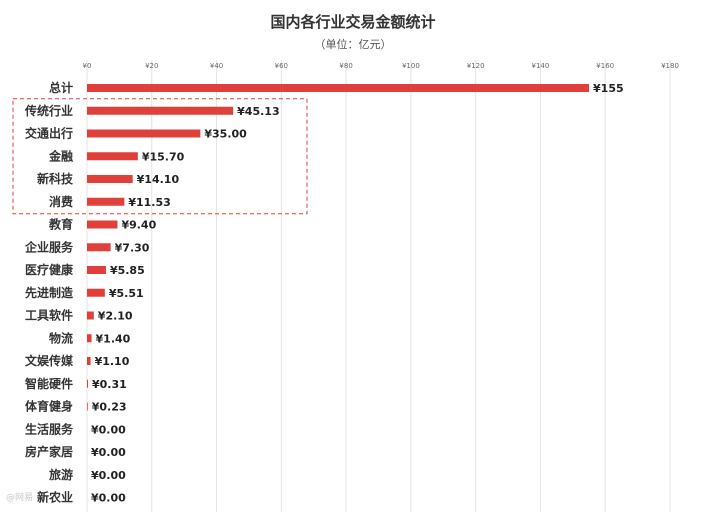 This screenshot has width=710, height=515. What do you see at coordinates (60, 155) in the screenshot?
I see `category-label: 金融` at bounding box center [60, 155].